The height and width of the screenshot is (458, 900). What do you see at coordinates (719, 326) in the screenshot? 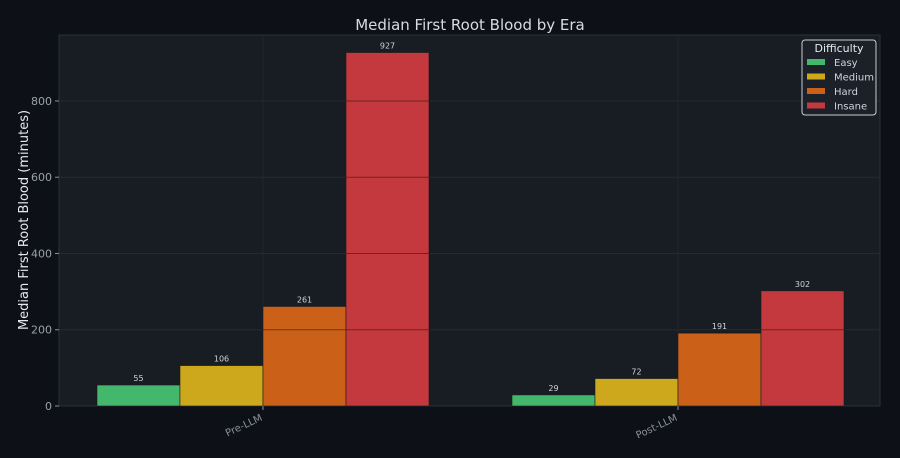
I see `data-label: 191` at bounding box center [719, 326].